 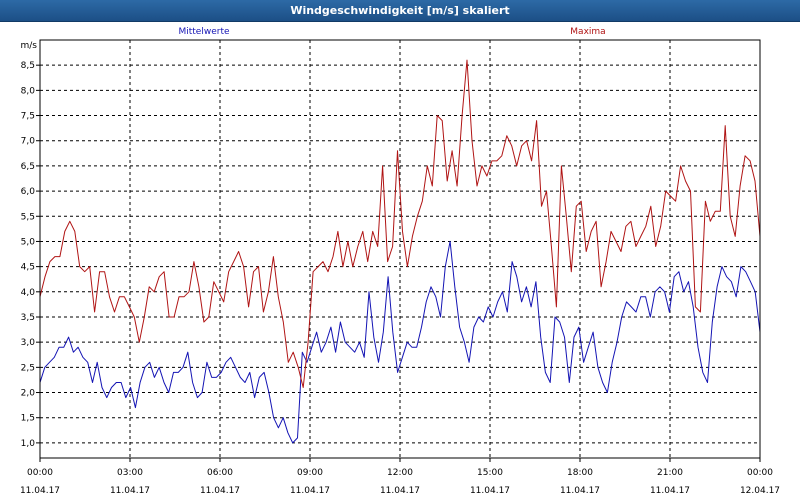 I want to click on y-tick-label: 8,0, so click(x=28, y=91).